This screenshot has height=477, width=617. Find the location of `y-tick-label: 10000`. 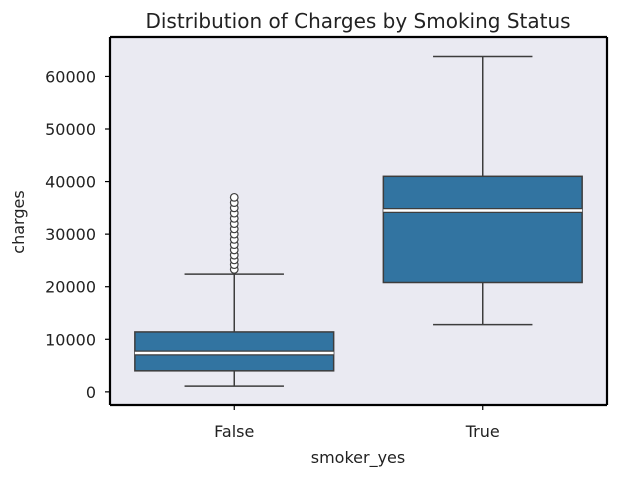

y-tick-label: 10000 is located at coordinates (70, 339).